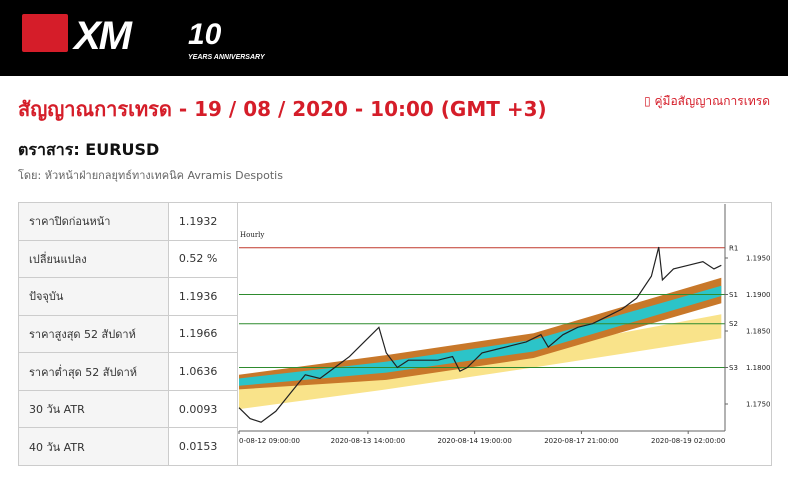 Image resolution: width=788 pixels, height=479 pixels. Describe the element at coordinates (93, 296) in the screenshot. I see `cell-label: ปัจจุบัน` at that location.